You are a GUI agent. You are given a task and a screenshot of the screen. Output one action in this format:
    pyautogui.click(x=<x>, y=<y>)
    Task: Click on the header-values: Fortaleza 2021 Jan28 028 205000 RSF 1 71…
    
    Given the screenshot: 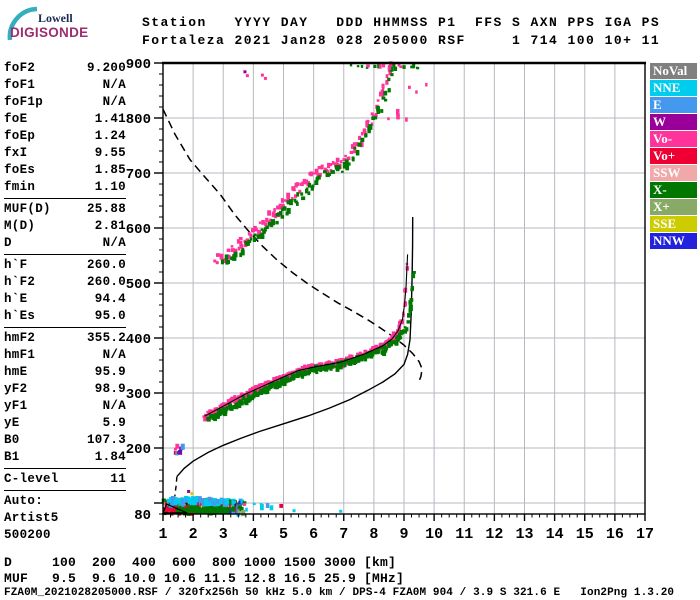 What is the action you would take?
    pyautogui.click(x=401, y=40)
    